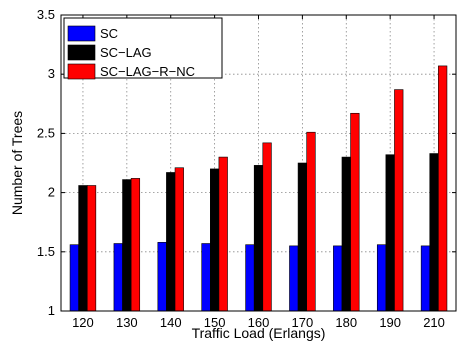 This screenshot has width=468, height=350. I want to click on x-tick-label: 170, so click(303, 322).